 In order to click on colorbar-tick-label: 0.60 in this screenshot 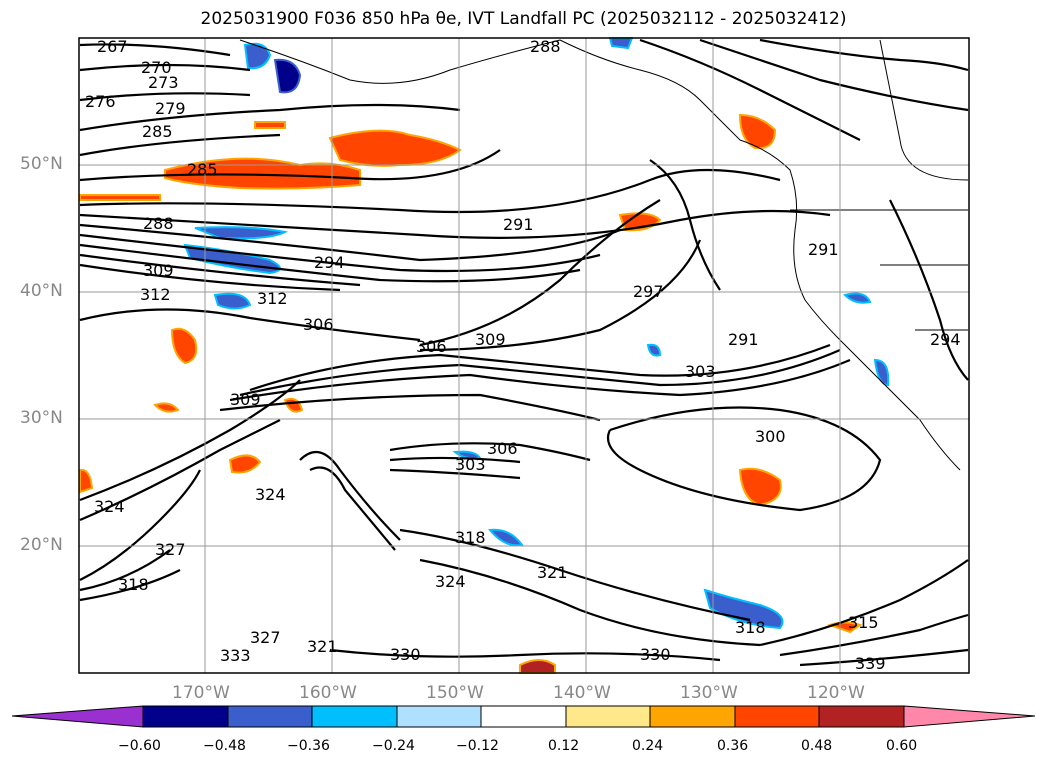, I will do `click(902, 746)`.